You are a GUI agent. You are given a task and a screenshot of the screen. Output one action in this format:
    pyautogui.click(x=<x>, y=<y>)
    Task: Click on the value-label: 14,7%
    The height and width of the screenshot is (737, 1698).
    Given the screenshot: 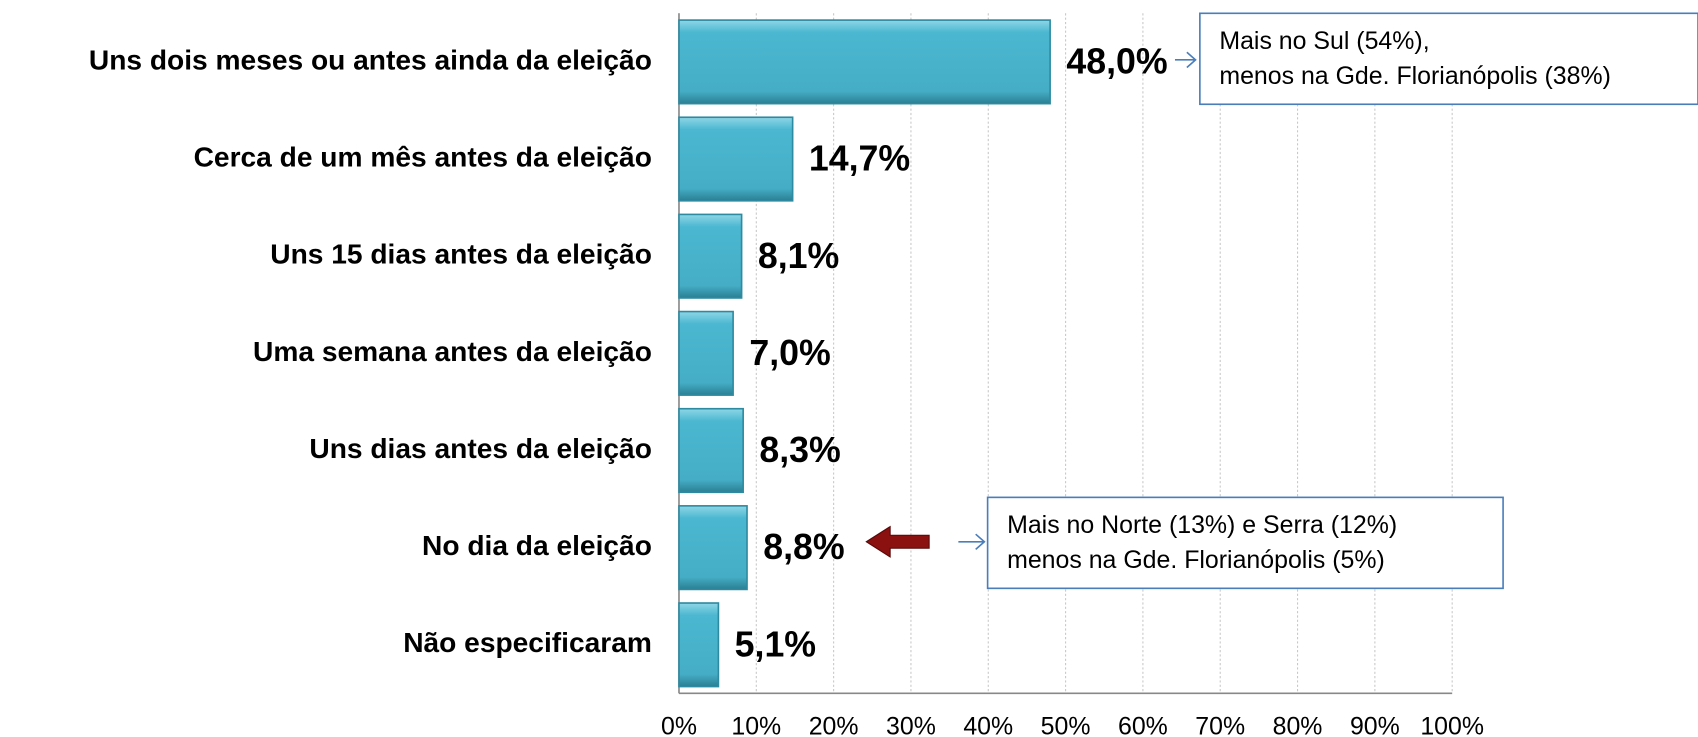 What is the action you would take?
    pyautogui.click(x=859, y=159)
    